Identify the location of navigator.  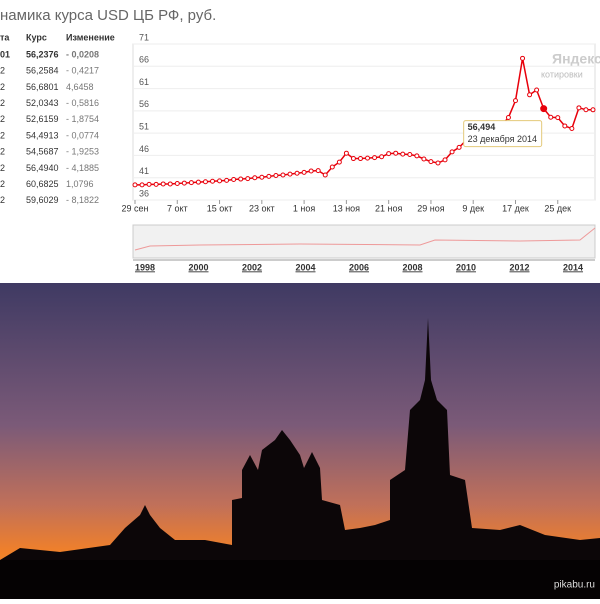
(364, 241).